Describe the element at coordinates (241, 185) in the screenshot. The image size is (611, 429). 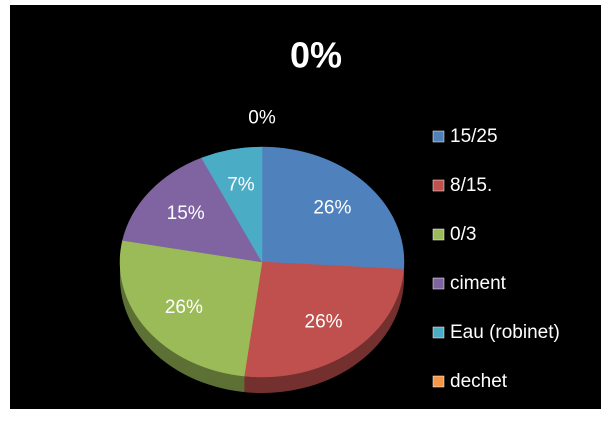
I see `data-label: 7%` at that location.